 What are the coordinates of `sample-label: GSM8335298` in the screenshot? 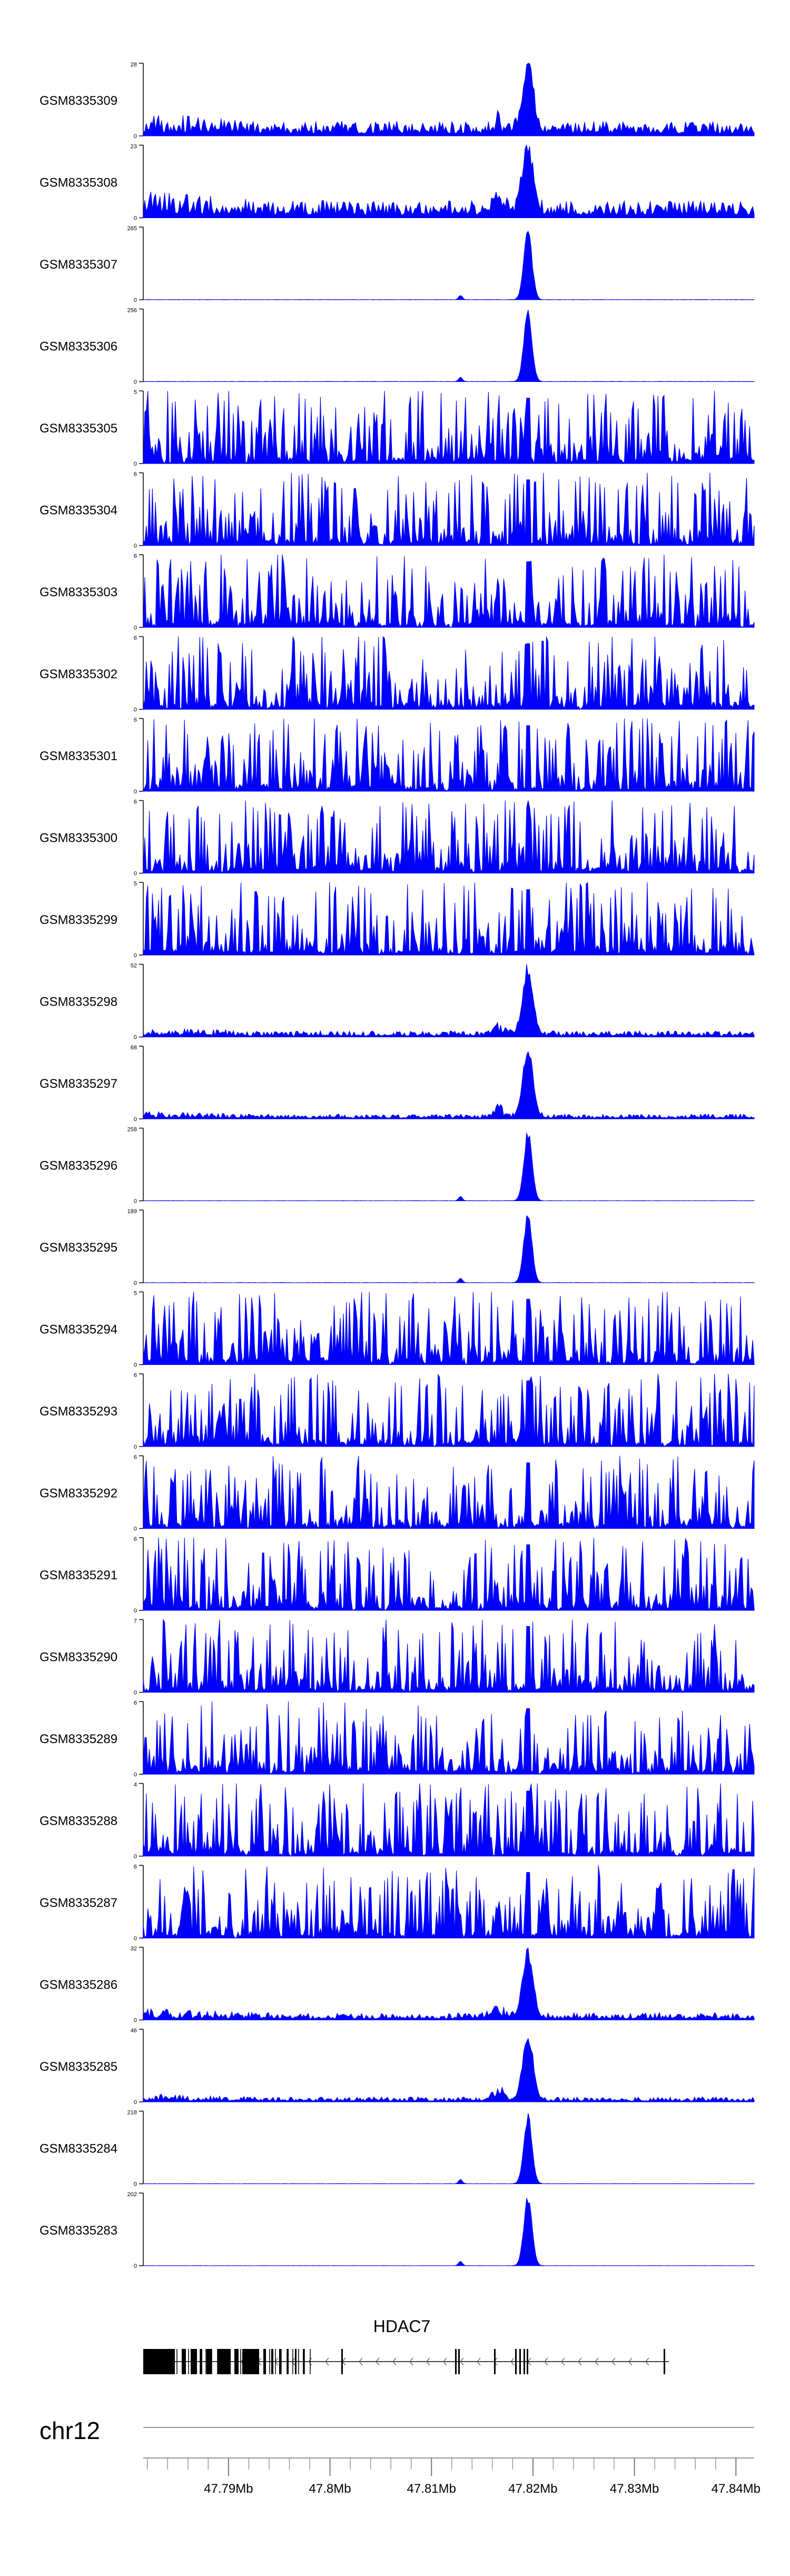 It's located at (78, 1002).